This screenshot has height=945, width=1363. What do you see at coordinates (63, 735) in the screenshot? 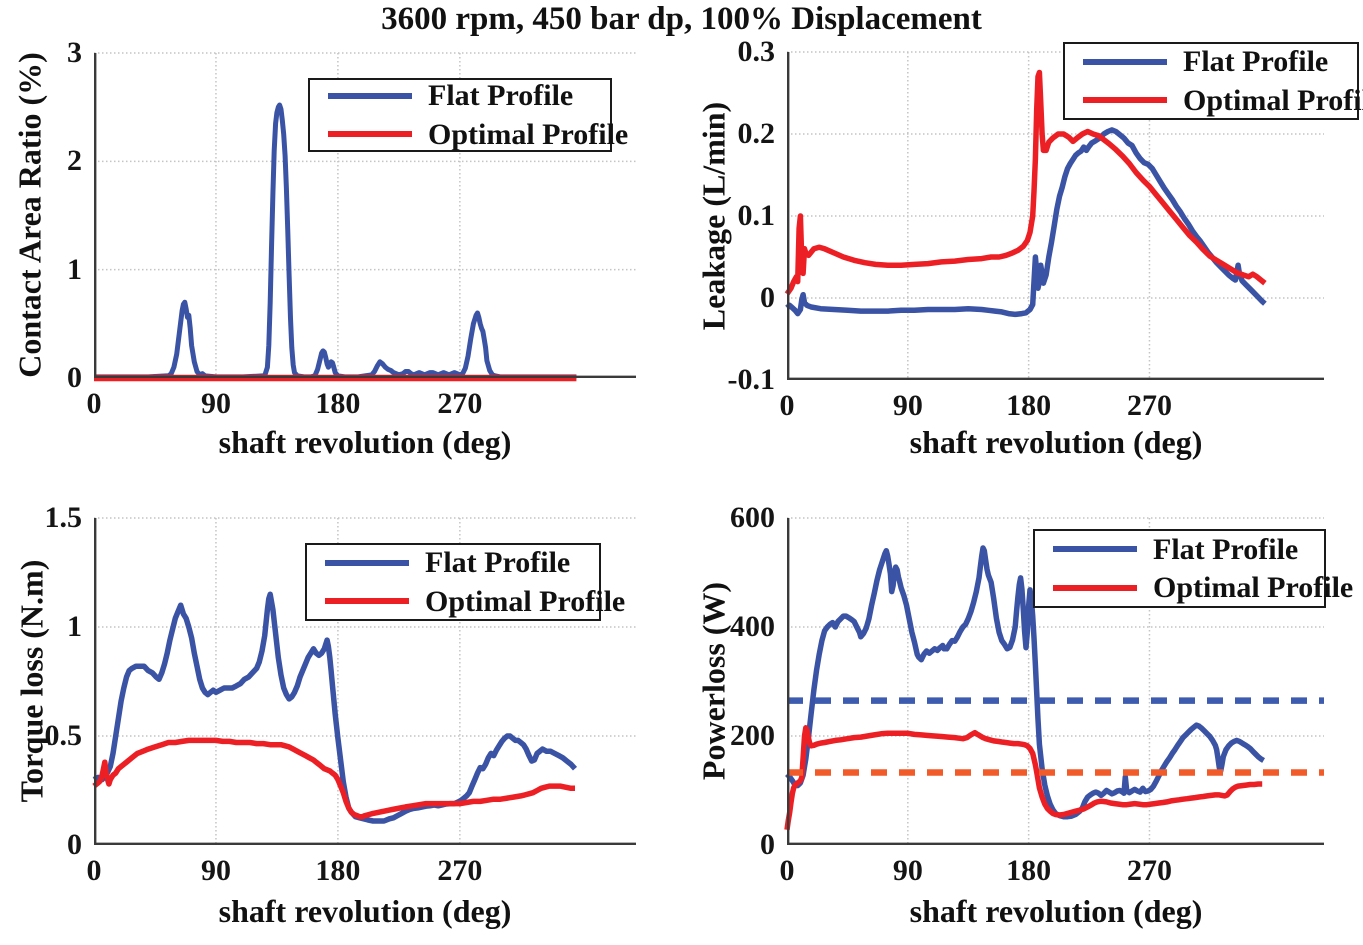
I see `y-tick-label: 0.5` at bounding box center [63, 735].